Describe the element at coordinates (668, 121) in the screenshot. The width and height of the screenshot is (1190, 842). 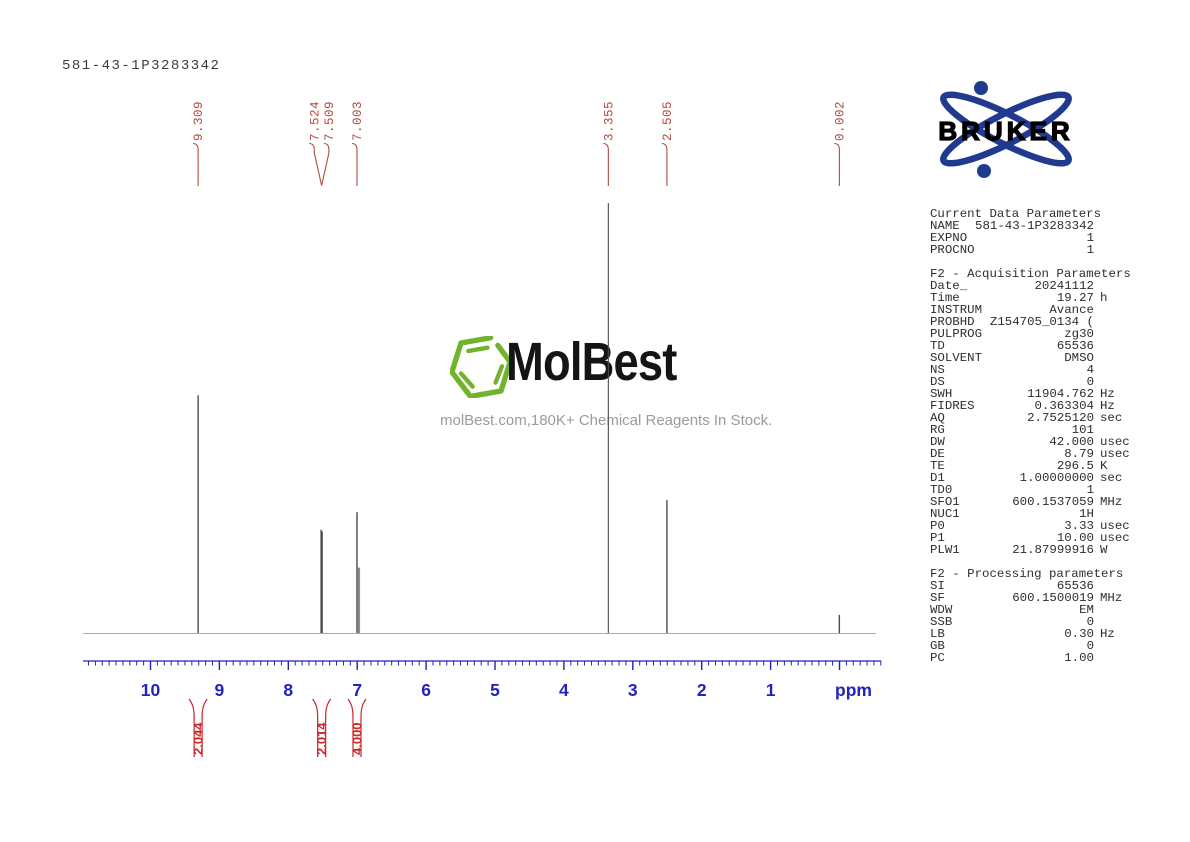
I see `peak-label: 2.505` at that location.